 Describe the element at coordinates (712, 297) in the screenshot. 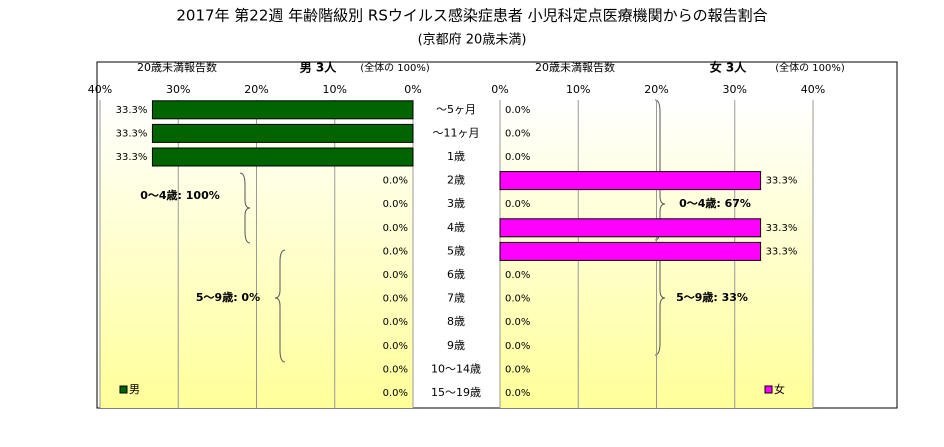

I see `annotation: 5～9歳: 33%` at that location.